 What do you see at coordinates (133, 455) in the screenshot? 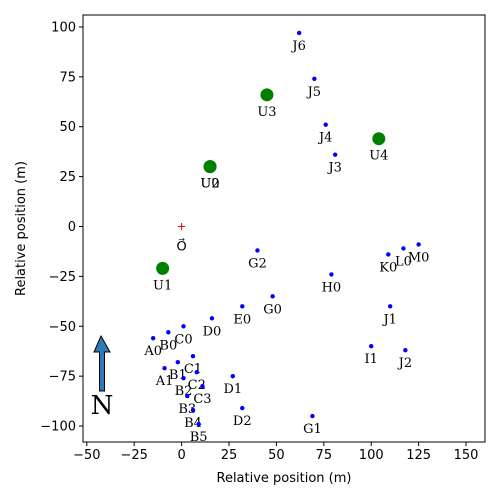
I see `x-tick-label: −25` at bounding box center [133, 455].